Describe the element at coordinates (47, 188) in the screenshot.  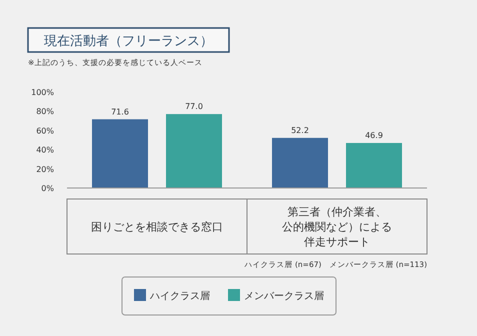
I see `y-tick-label: 0%` at that location.